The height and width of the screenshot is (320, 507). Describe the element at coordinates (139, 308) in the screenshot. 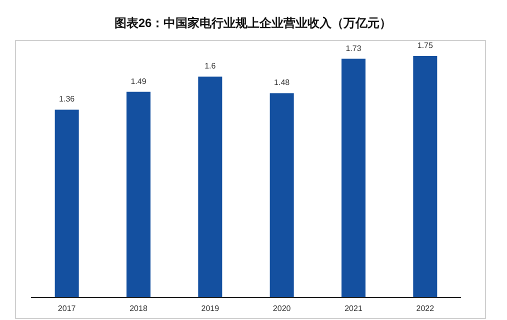

I see `x-tick-label: 2018` at that location.